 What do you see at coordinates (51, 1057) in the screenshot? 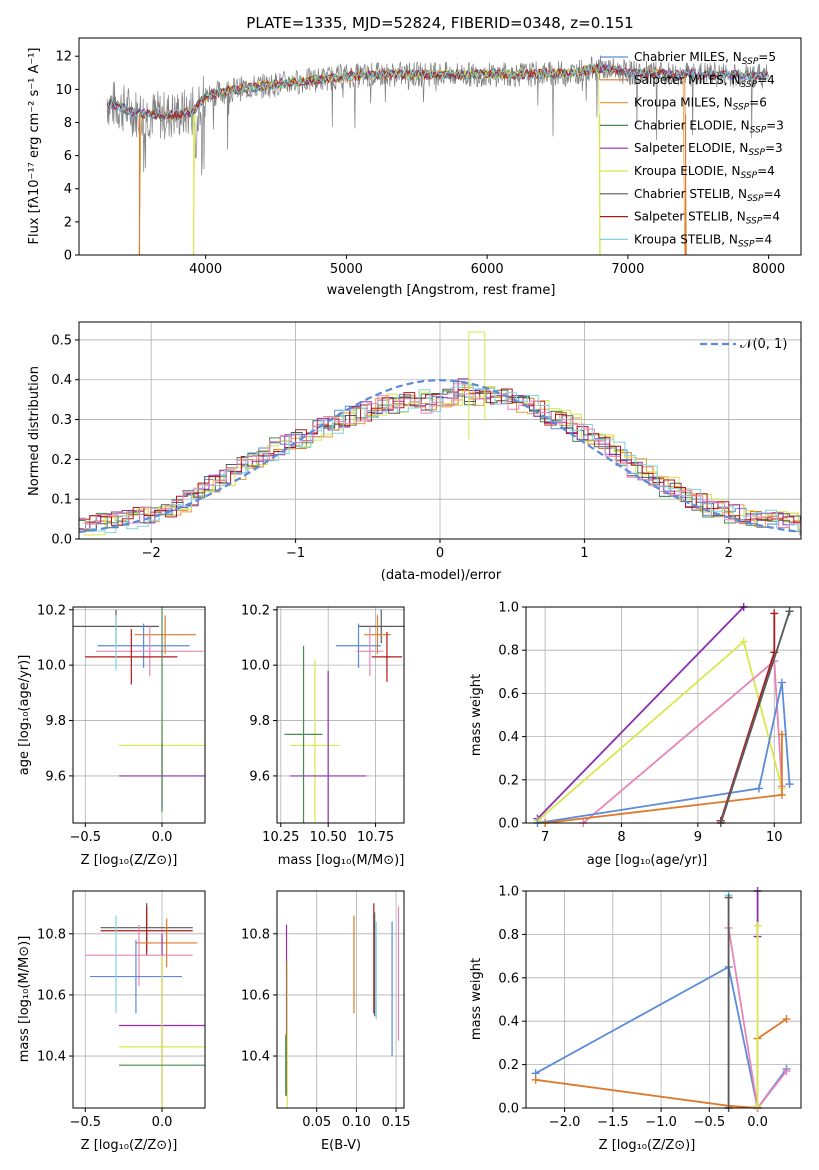
I see `mass-z-ytick-label: 10.4` at bounding box center [51, 1057].